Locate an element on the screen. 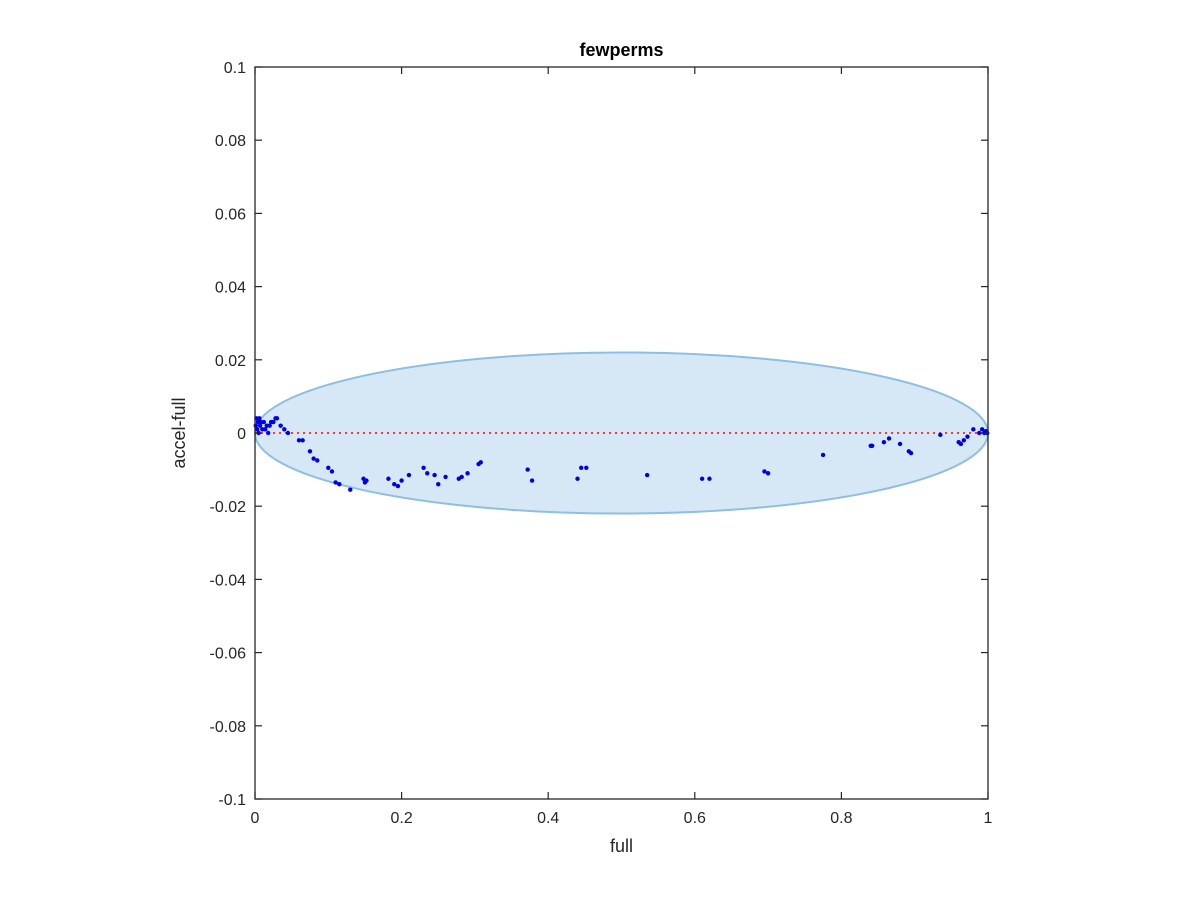  y-tick-label: 0 is located at coordinates (241, 434).